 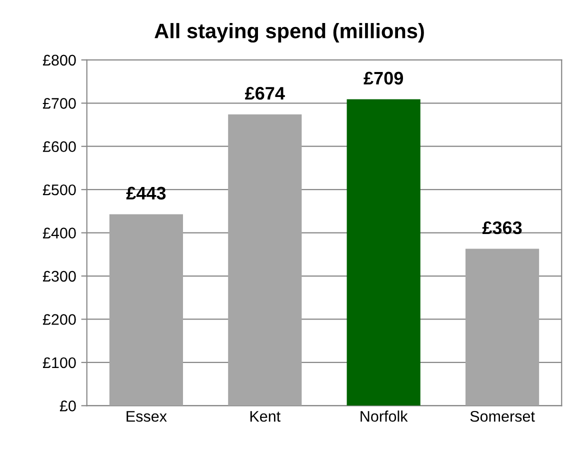 What do you see at coordinates (146, 193) in the screenshot?
I see `data-label: £443` at bounding box center [146, 193].